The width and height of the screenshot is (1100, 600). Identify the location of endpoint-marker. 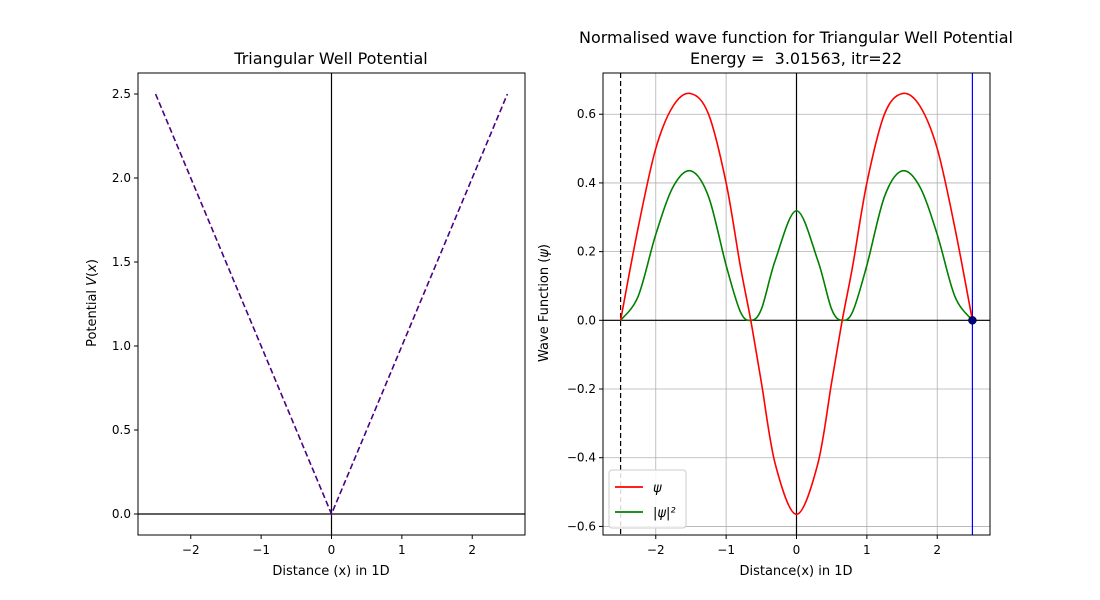
(972, 320).